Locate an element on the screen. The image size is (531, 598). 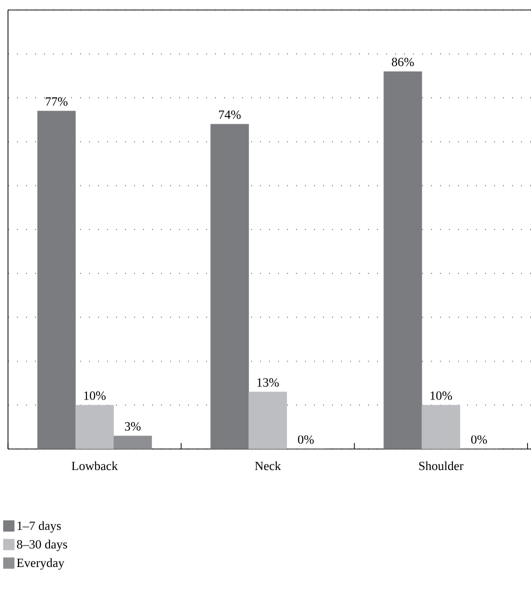
legend-label: 8–30 days is located at coordinates (42, 546).